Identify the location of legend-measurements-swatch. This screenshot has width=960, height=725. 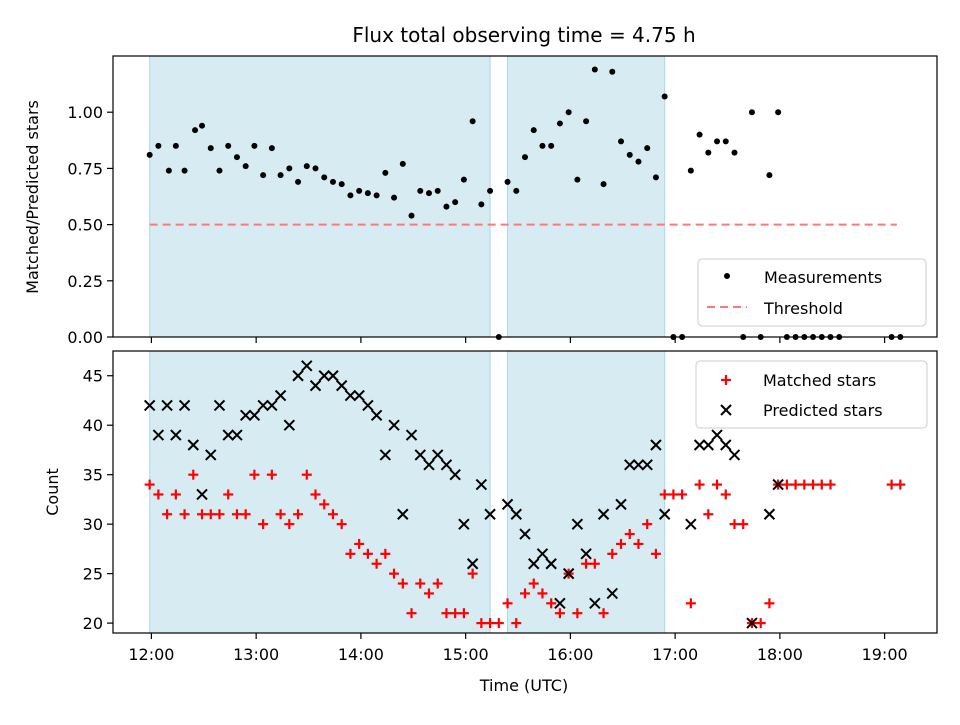
(727, 276).